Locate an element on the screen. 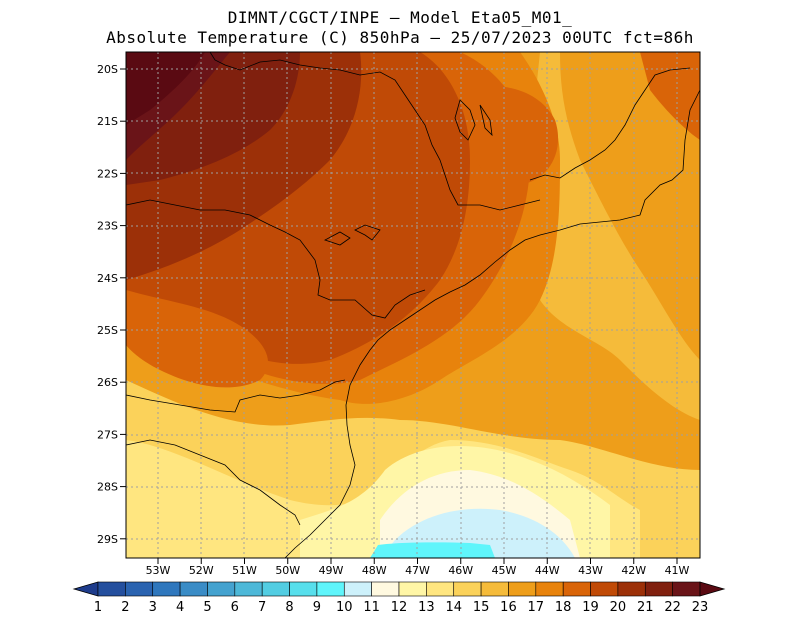  lon-tick-label: 50W is located at coordinates (287, 570).